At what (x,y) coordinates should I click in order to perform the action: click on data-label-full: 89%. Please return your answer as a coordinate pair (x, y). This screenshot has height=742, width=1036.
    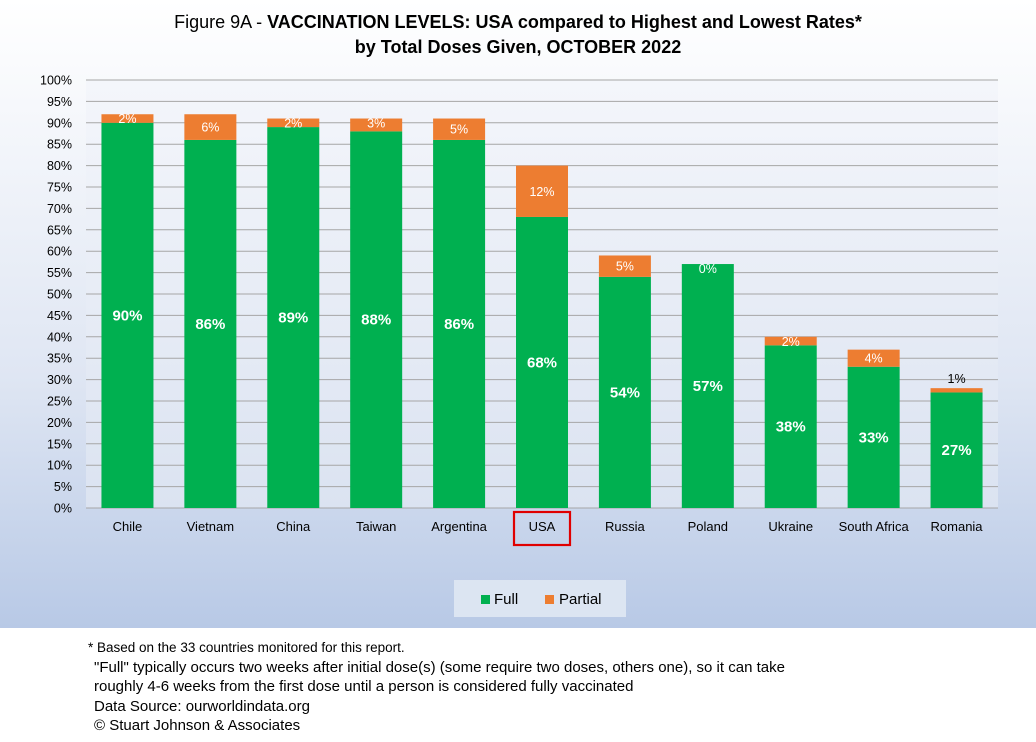
    Looking at the image, I should click on (293, 318).